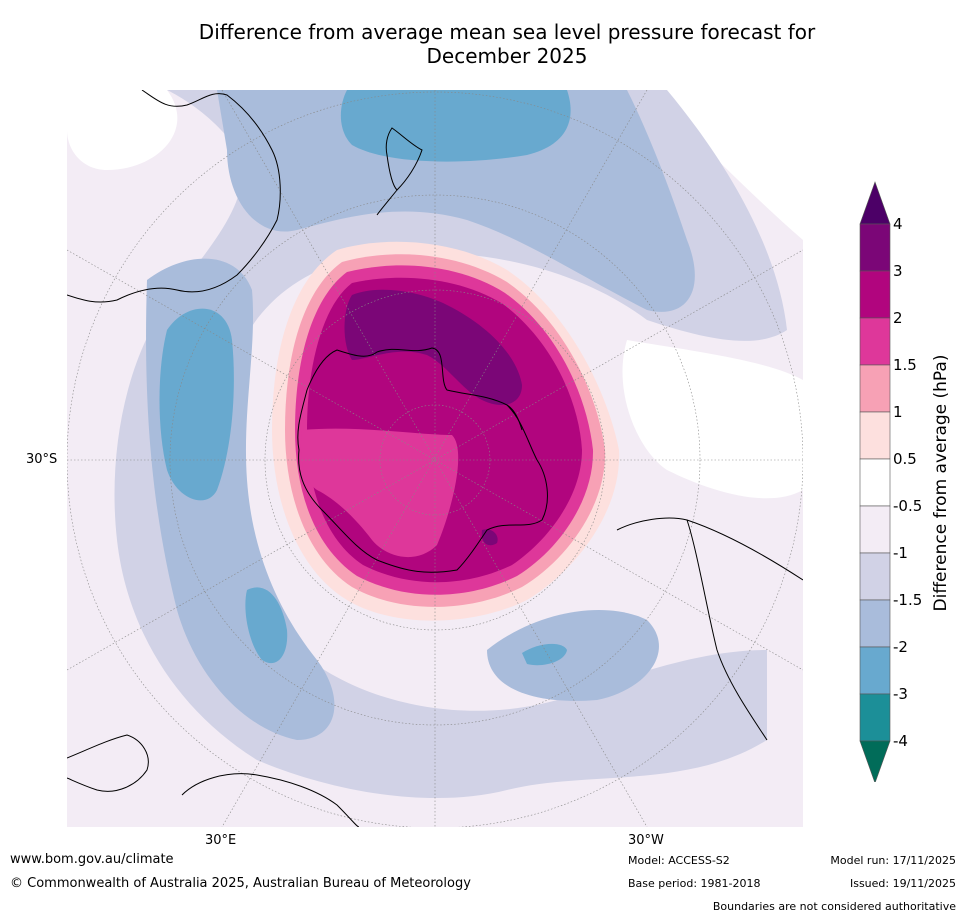  What do you see at coordinates (875, 761) in the screenshot?
I see `colorbar-under-triangle` at bounding box center [875, 761].